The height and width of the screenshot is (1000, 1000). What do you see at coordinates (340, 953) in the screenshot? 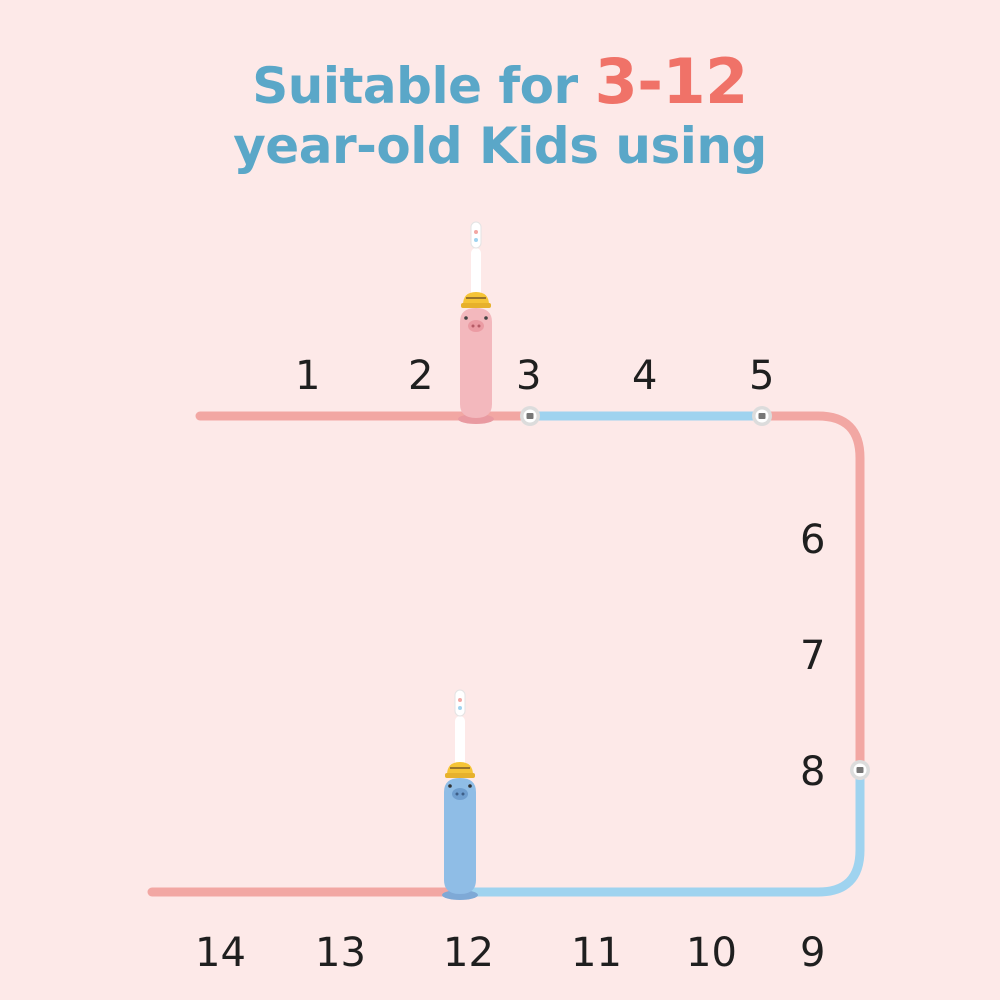
I see `age-label-13: 13` at bounding box center [340, 953].